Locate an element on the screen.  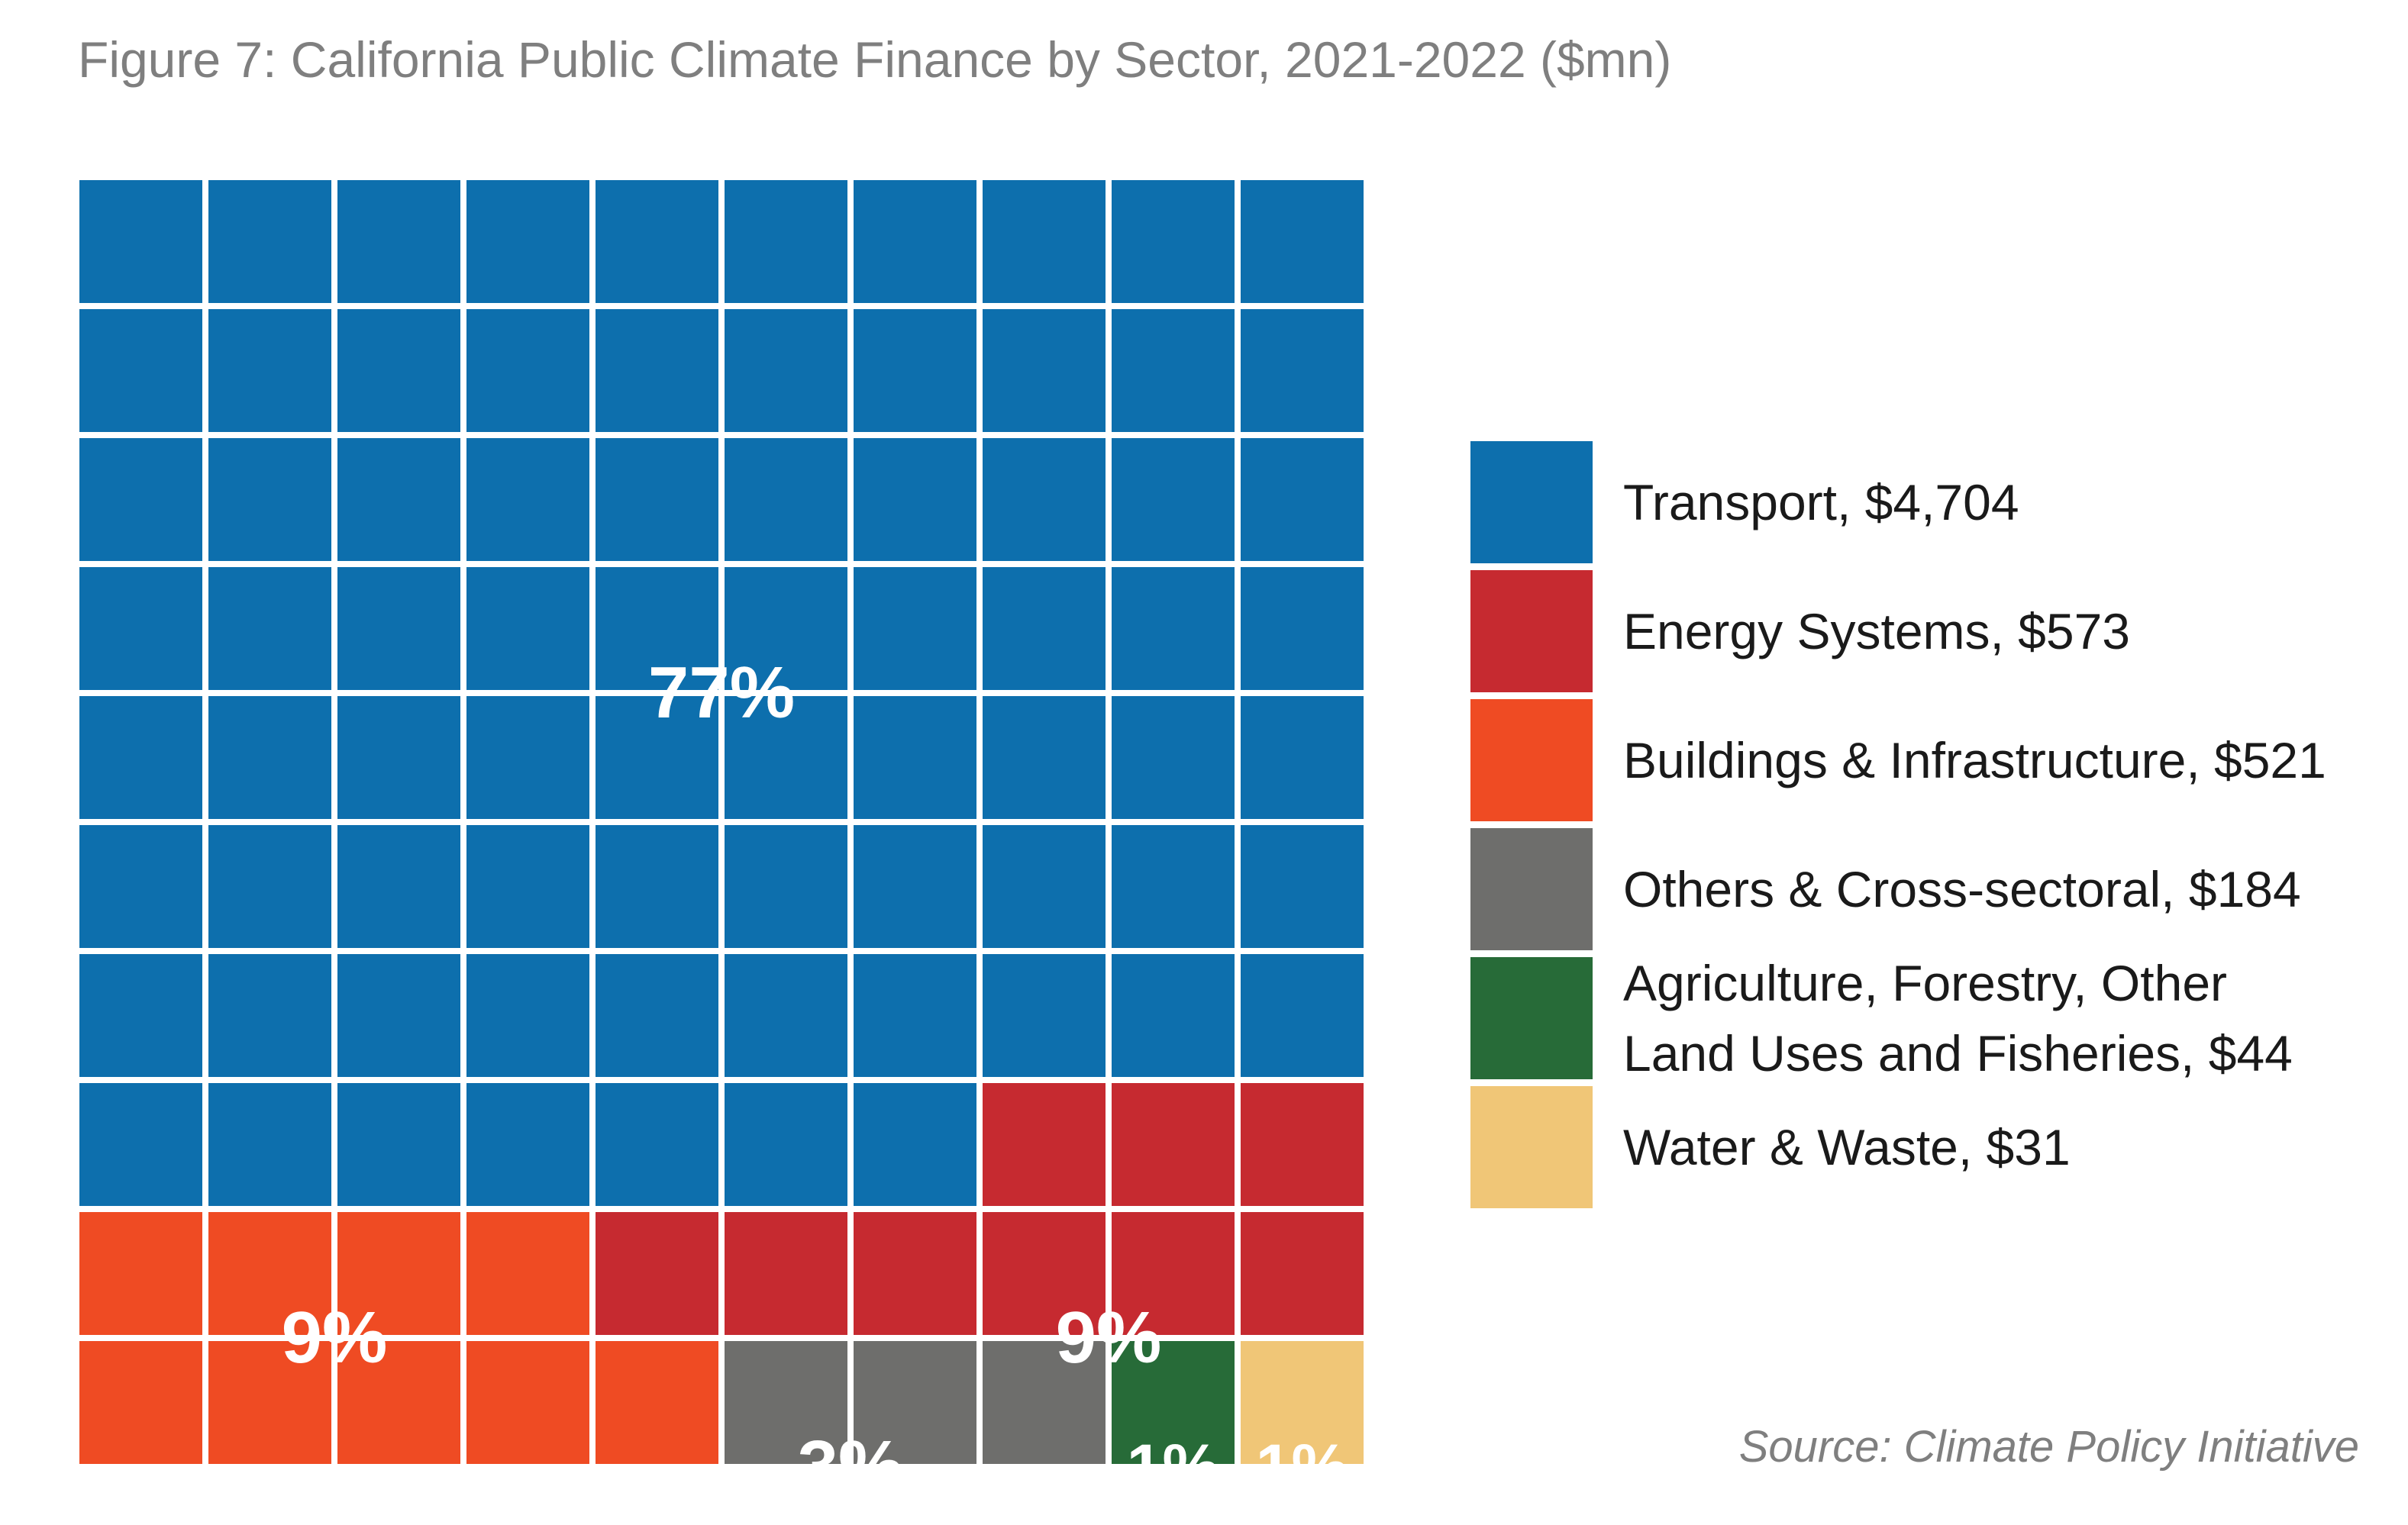
legend-swatch-agriculture is located at coordinates (1531, 1018).